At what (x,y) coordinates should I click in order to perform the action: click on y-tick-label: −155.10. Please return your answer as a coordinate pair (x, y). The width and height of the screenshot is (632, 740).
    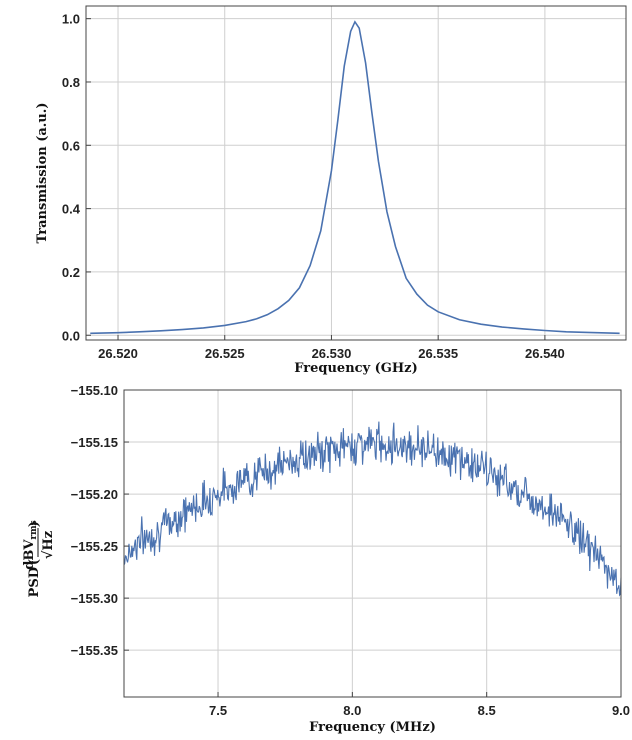
    Looking at the image, I should click on (94, 390).